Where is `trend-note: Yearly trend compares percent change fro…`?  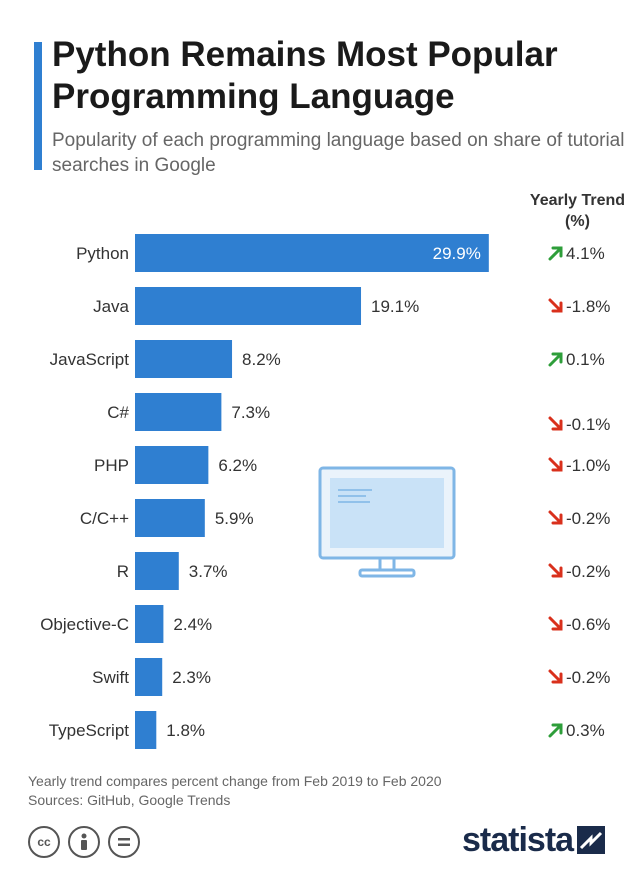
trend-note: Yearly trend compares percent change fro… is located at coordinates (235, 781).